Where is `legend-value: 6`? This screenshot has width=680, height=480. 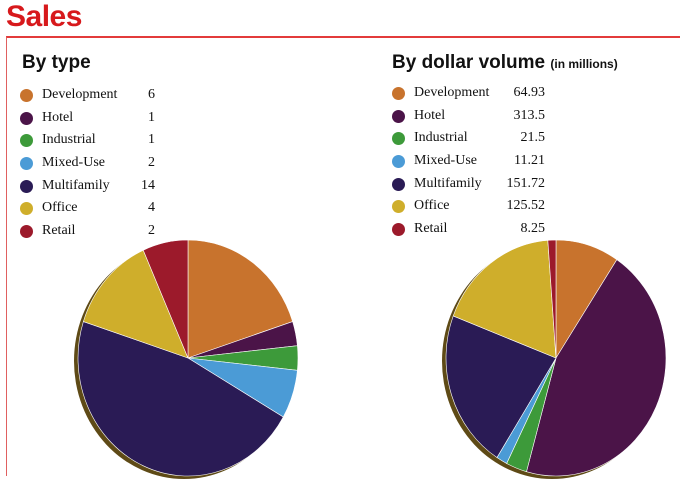 legend-value: 6 is located at coordinates (151, 94).